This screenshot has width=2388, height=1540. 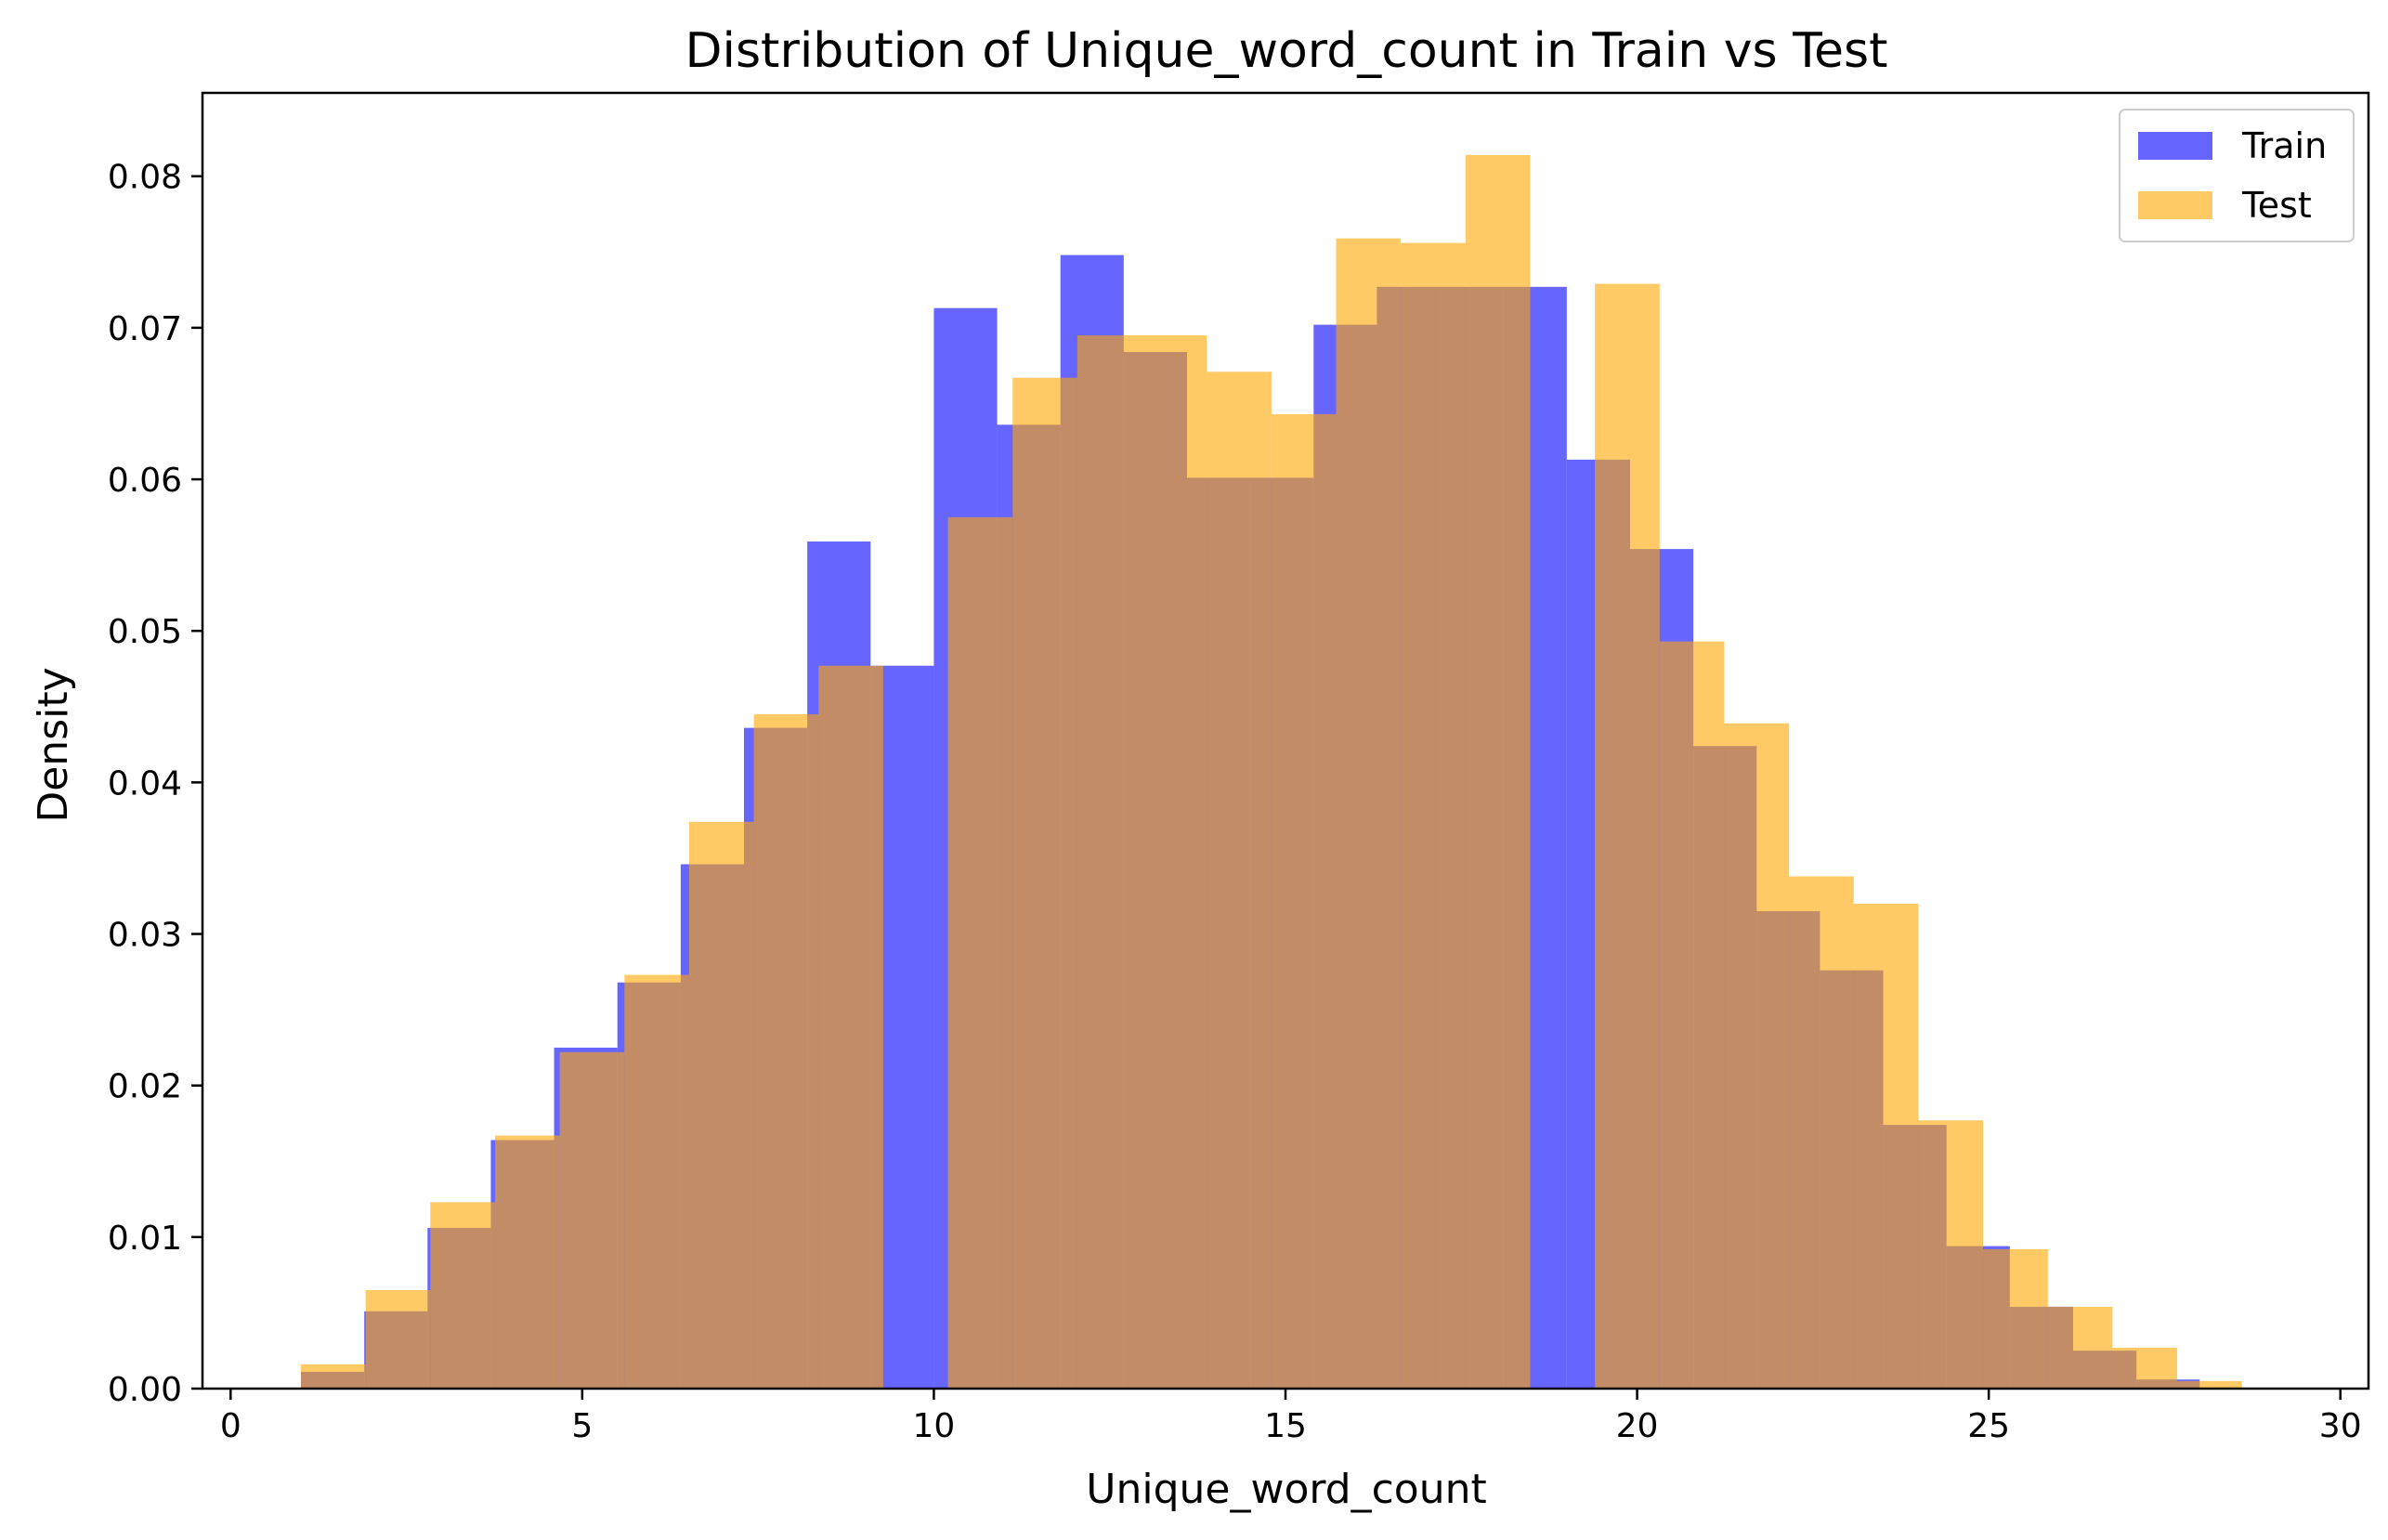 I want to click on x-tick-label: 15, so click(x=1285, y=1426).